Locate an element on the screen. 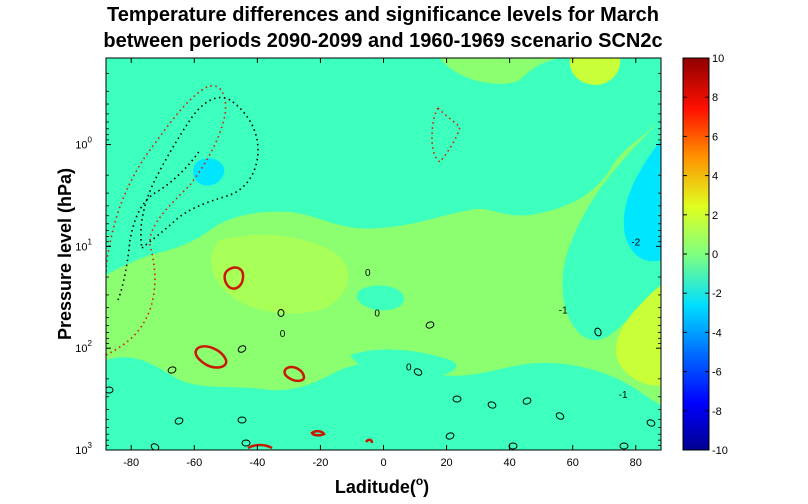 Image resolution: width=808 pixels, height=504 pixels. y-tick-label: 10³ is located at coordinates (83, 449).